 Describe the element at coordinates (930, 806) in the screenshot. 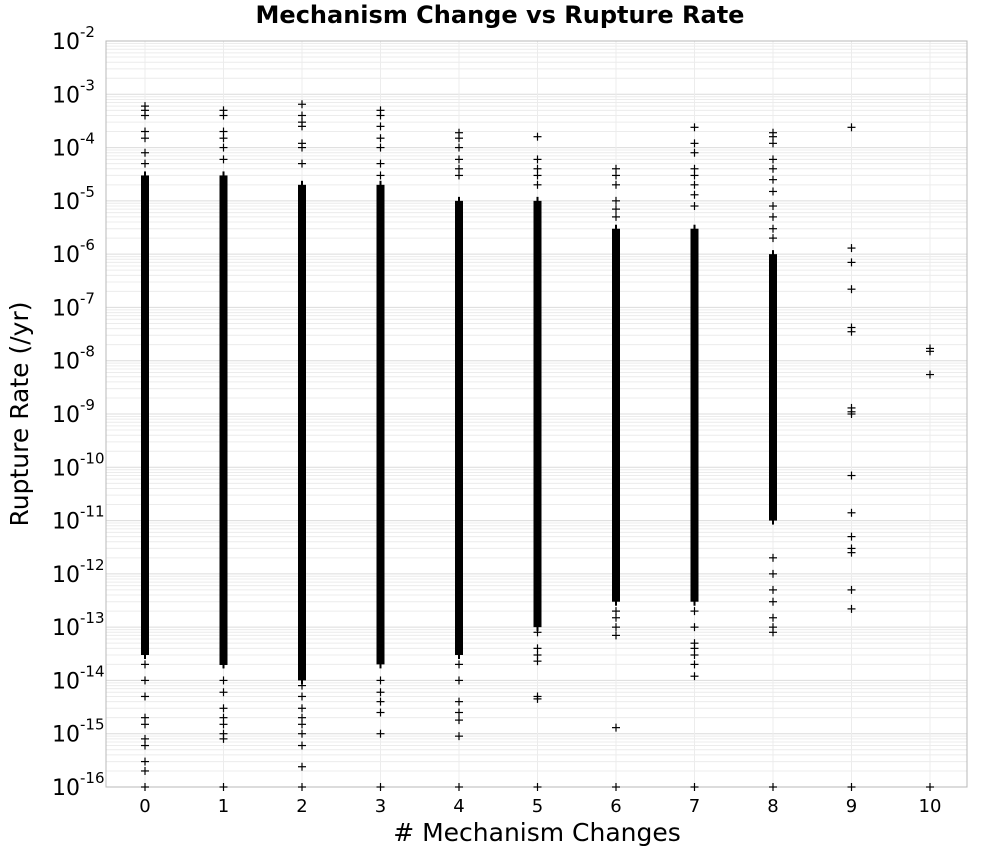

I see `x-tick-label: 10` at that location.